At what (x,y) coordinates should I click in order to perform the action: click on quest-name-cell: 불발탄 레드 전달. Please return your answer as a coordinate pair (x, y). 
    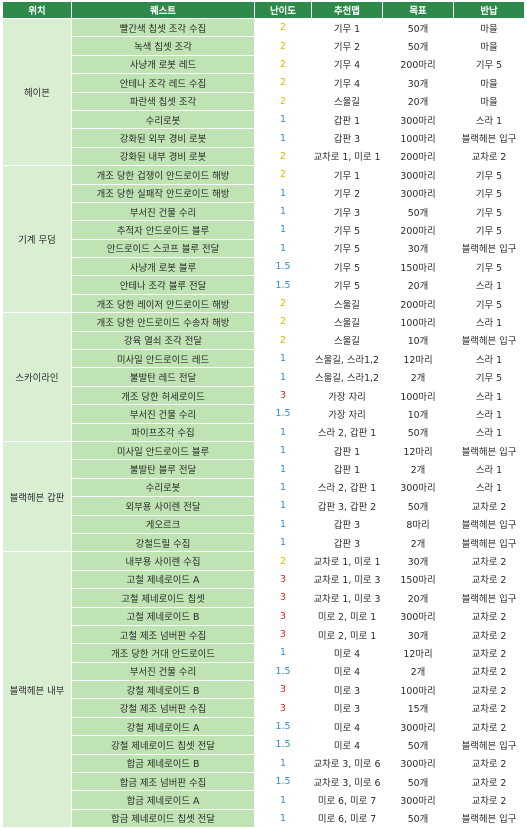
    Looking at the image, I should click on (163, 377).